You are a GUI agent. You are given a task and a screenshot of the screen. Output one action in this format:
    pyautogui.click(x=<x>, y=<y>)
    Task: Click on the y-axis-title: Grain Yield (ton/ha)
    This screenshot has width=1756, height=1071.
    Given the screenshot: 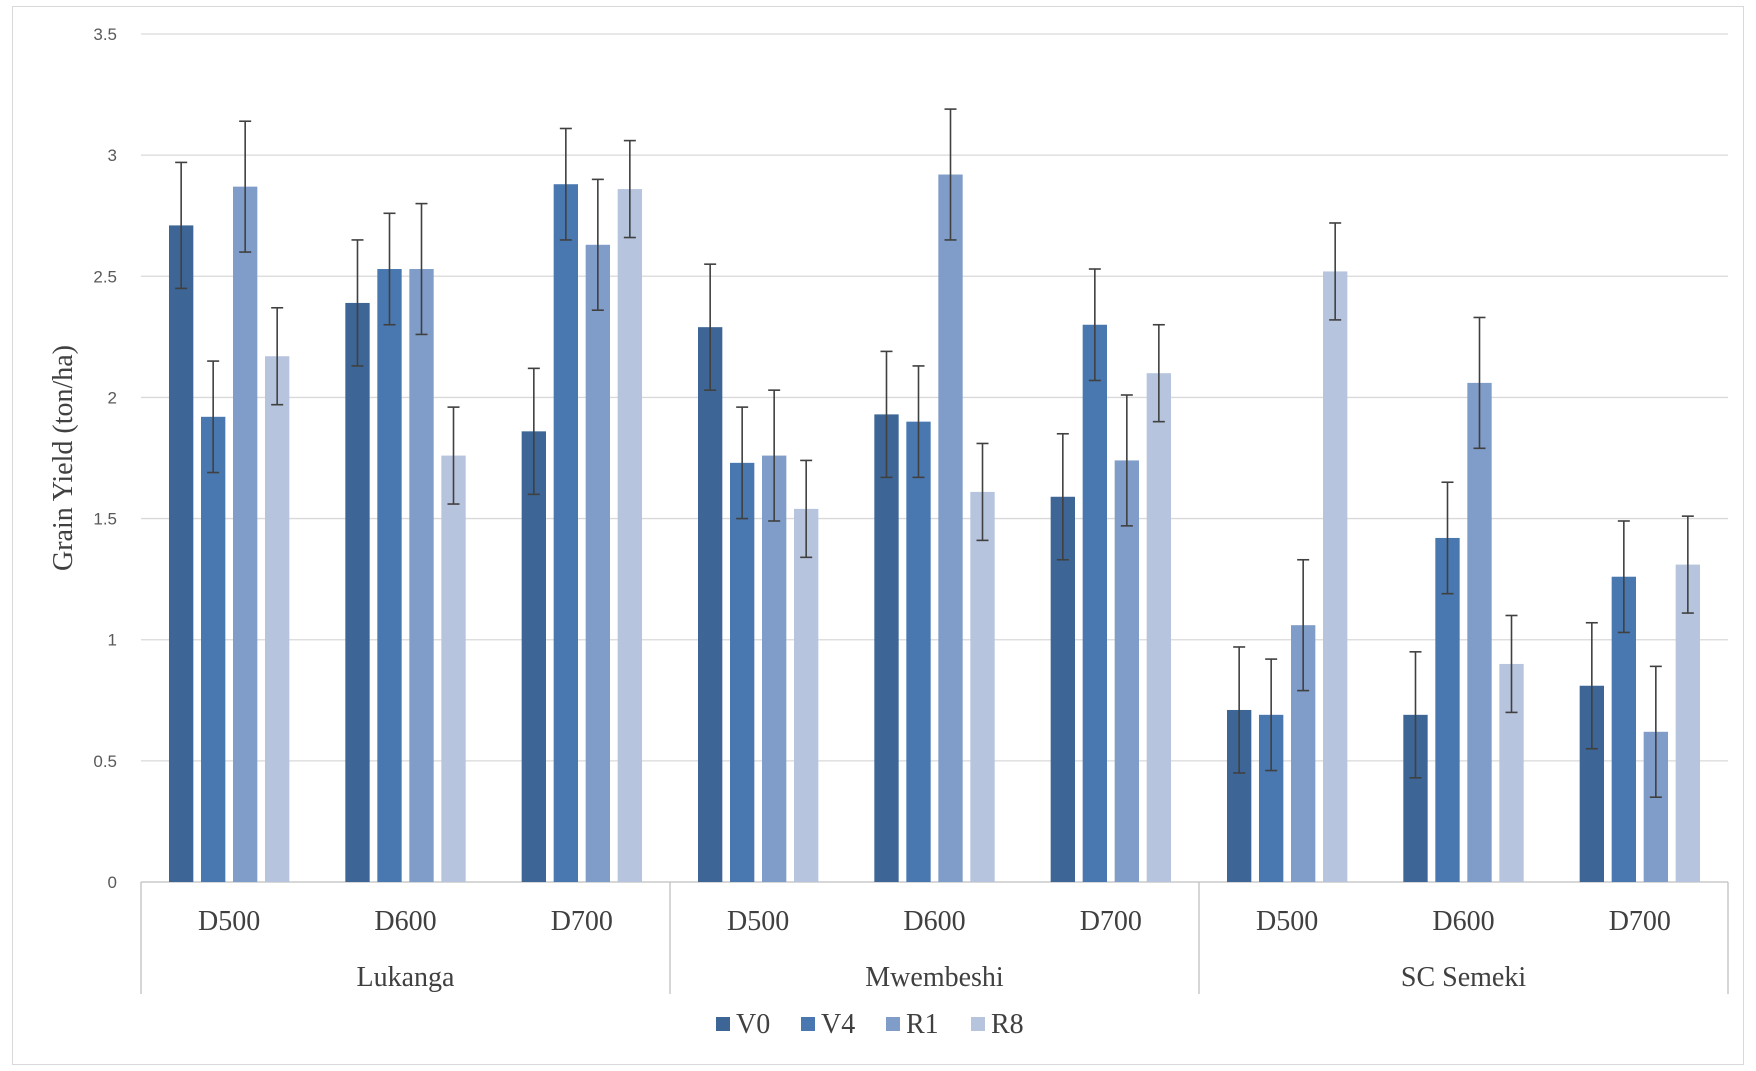 What is the action you would take?
    pyautogui.click(x=63, y=458)
    